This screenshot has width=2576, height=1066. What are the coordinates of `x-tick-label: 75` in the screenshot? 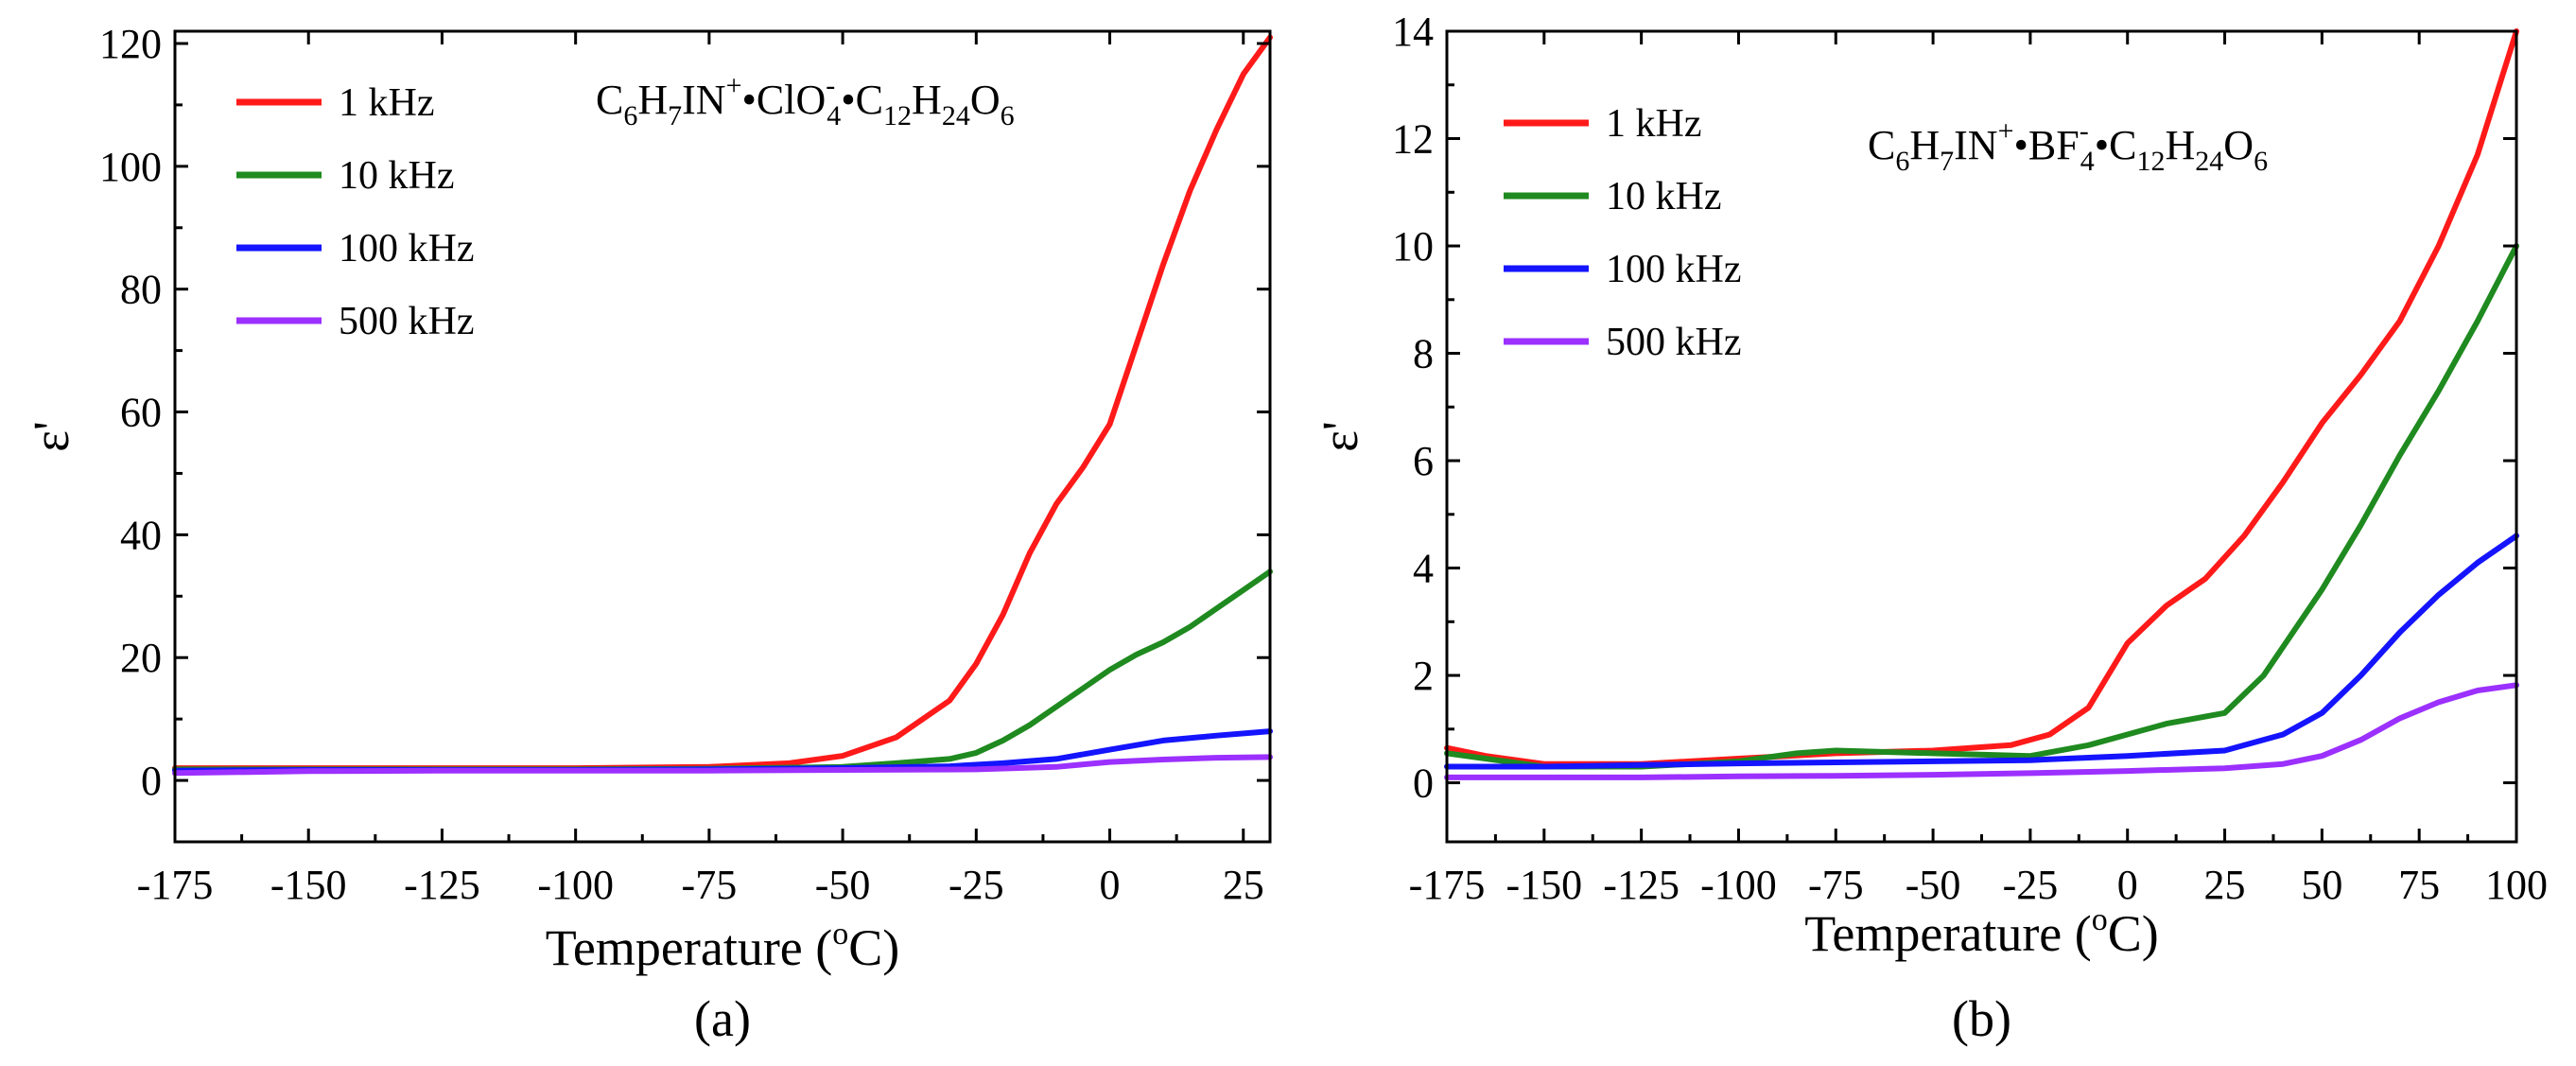 It's located at (2419, 885).